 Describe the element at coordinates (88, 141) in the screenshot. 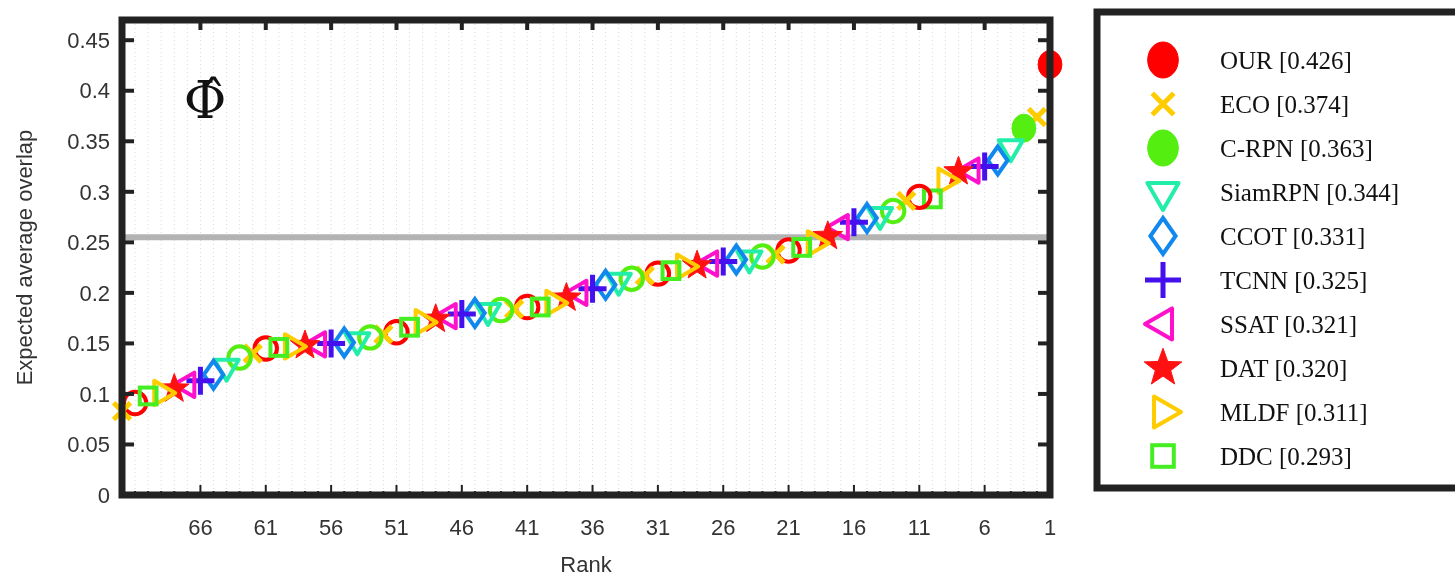

I see `y-tick-label: 0.35` at that location.